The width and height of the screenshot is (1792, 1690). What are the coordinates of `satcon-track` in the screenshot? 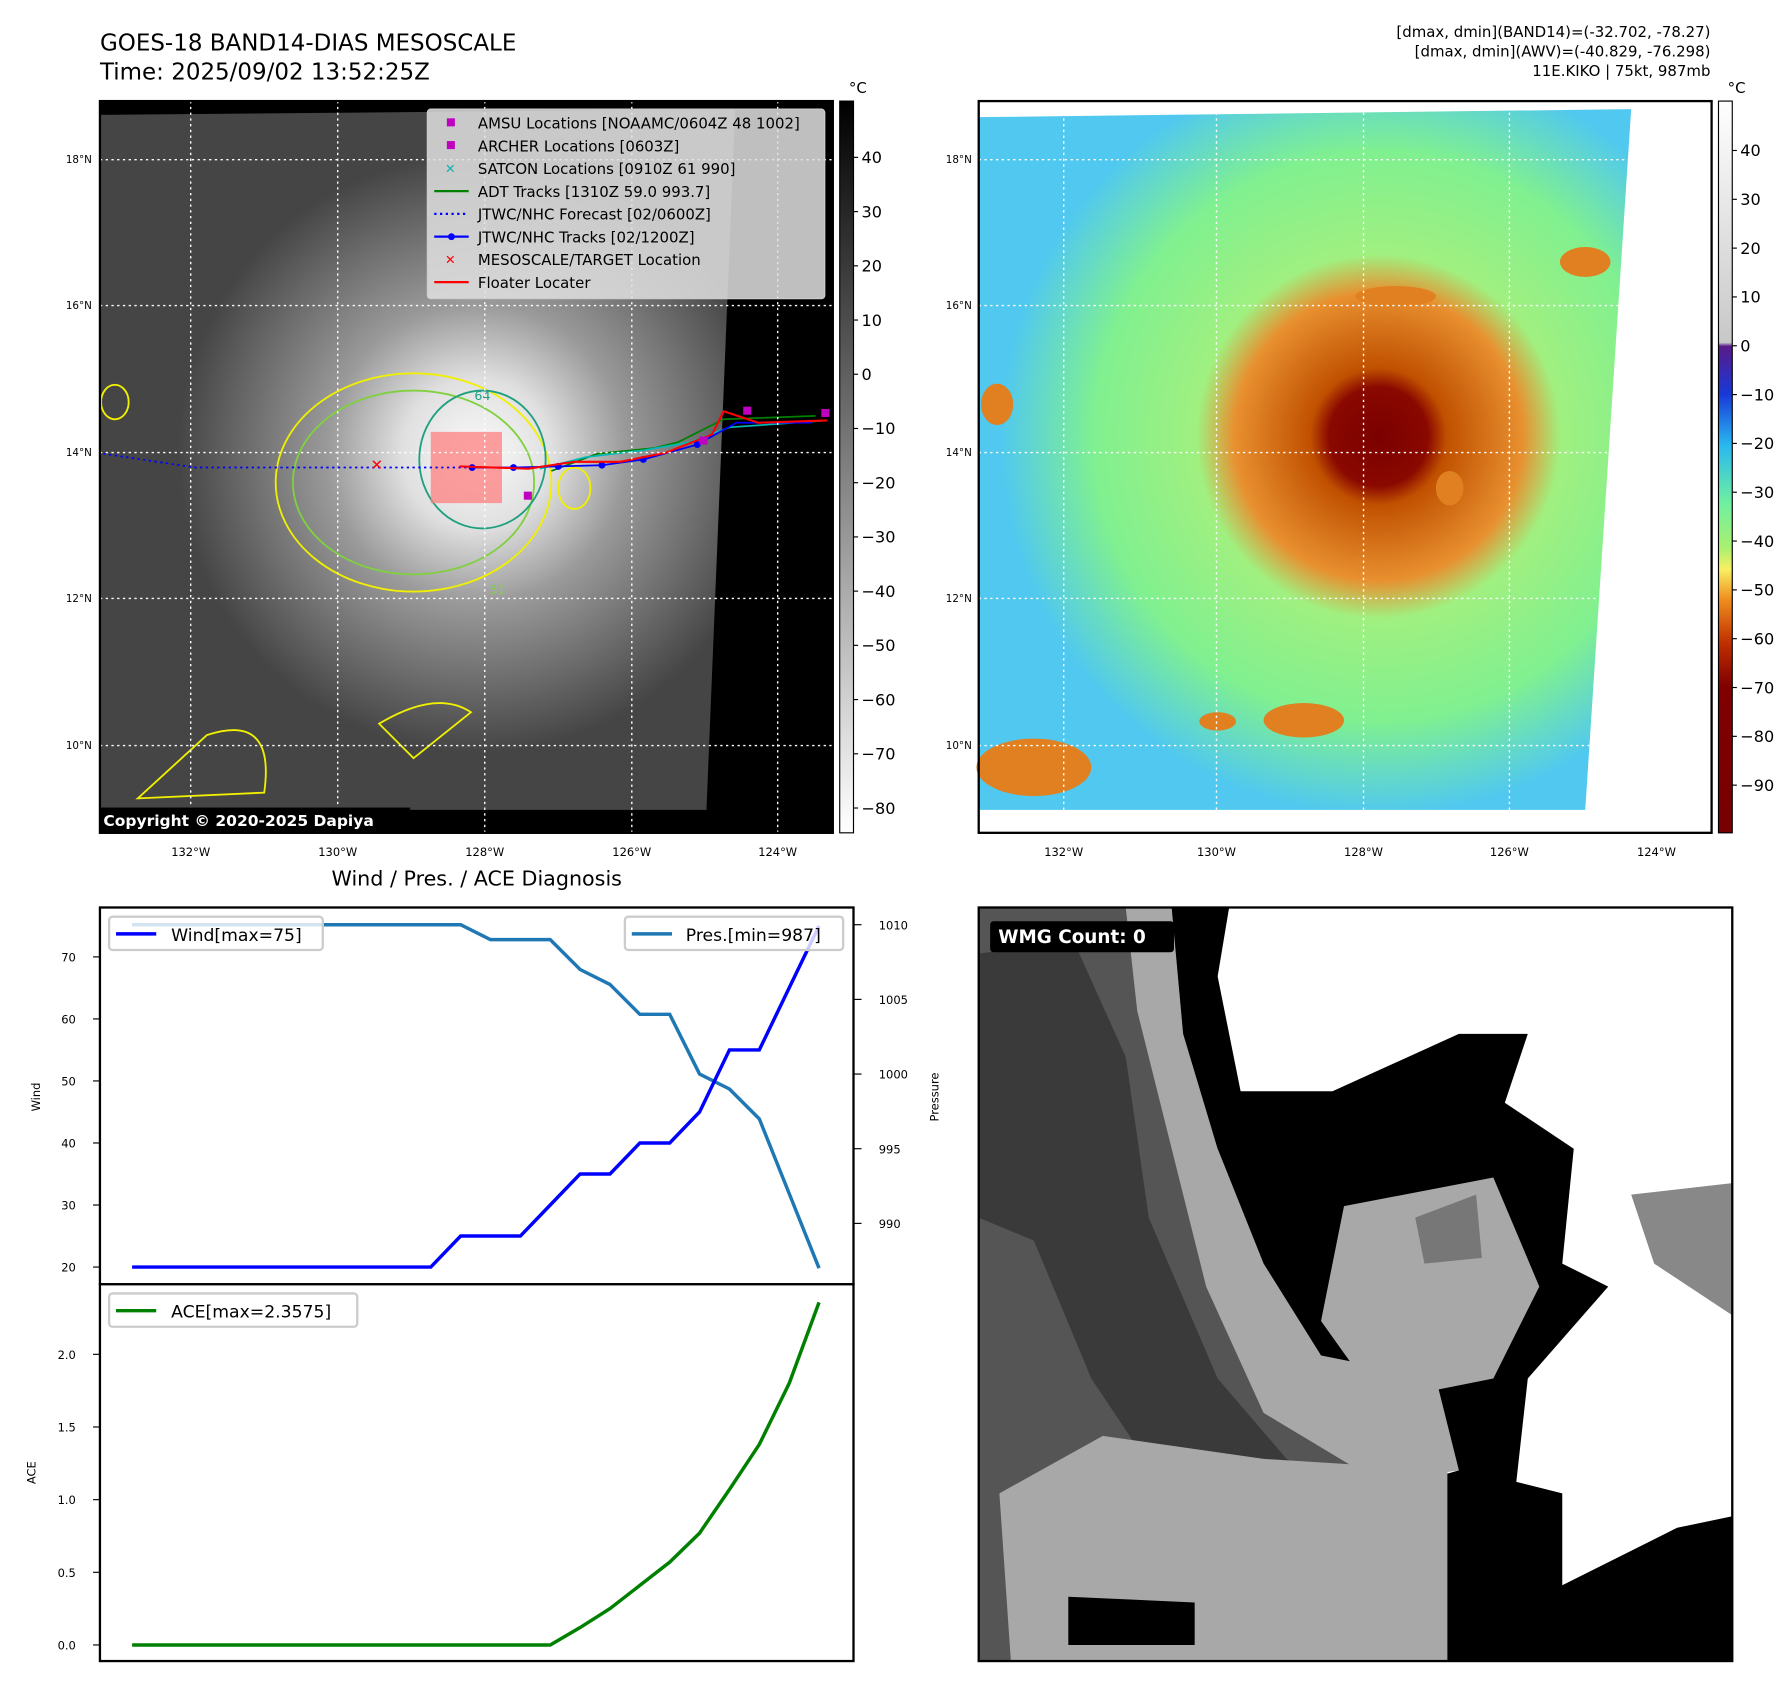 It's located at (683, 444).